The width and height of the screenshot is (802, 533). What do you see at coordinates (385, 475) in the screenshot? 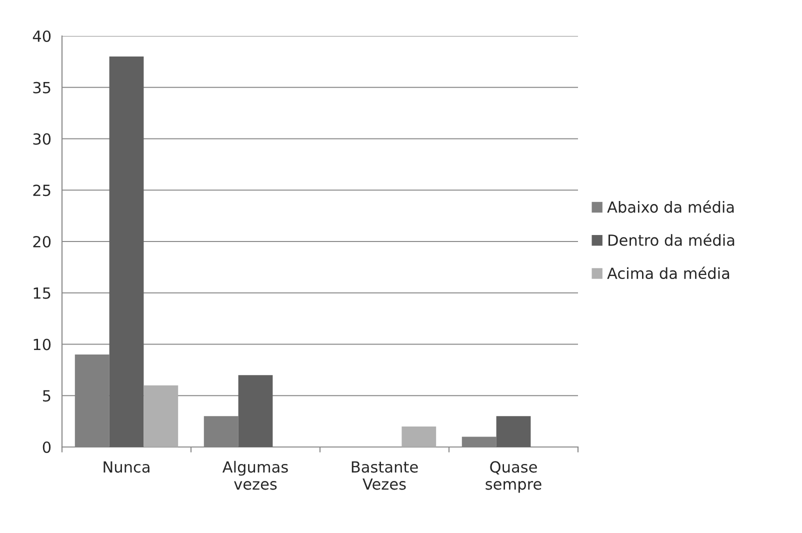
I see `x-tick-label: Bastante Vezes` at bounding box center [385, 475].